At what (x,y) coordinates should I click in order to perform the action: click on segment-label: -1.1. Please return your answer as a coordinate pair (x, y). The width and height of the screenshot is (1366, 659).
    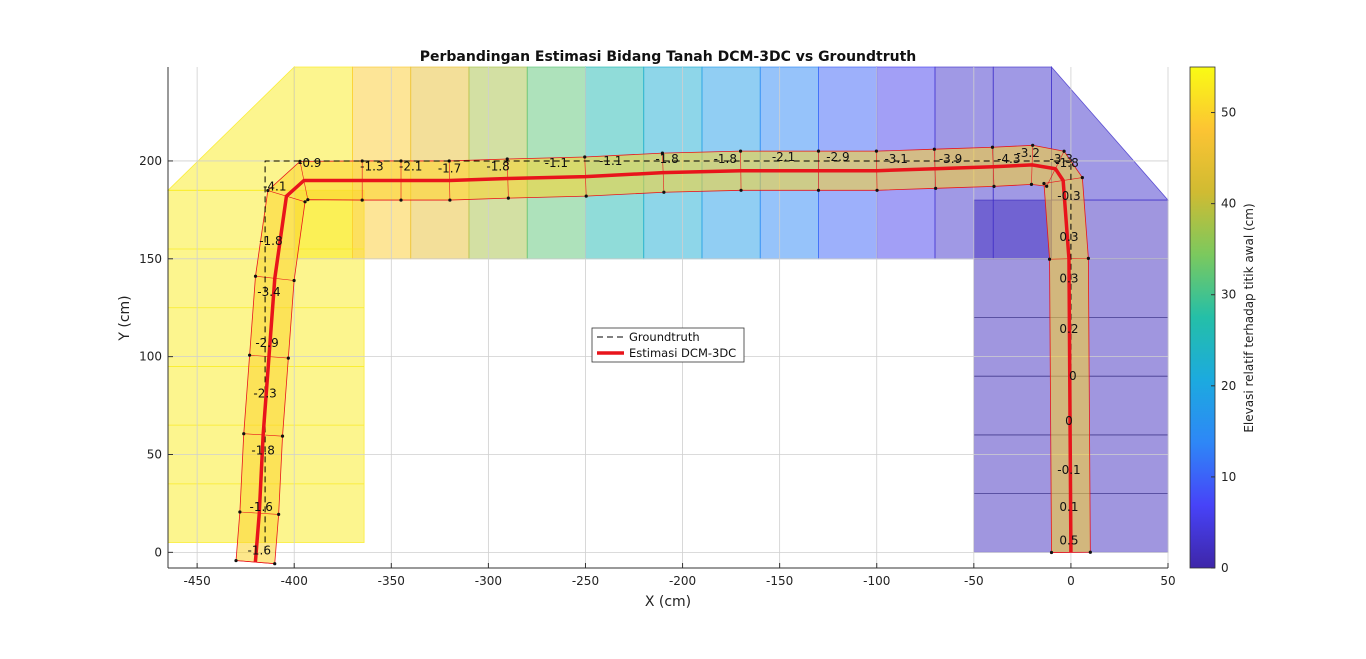
    Looking at the image, I should click on (610, 161).